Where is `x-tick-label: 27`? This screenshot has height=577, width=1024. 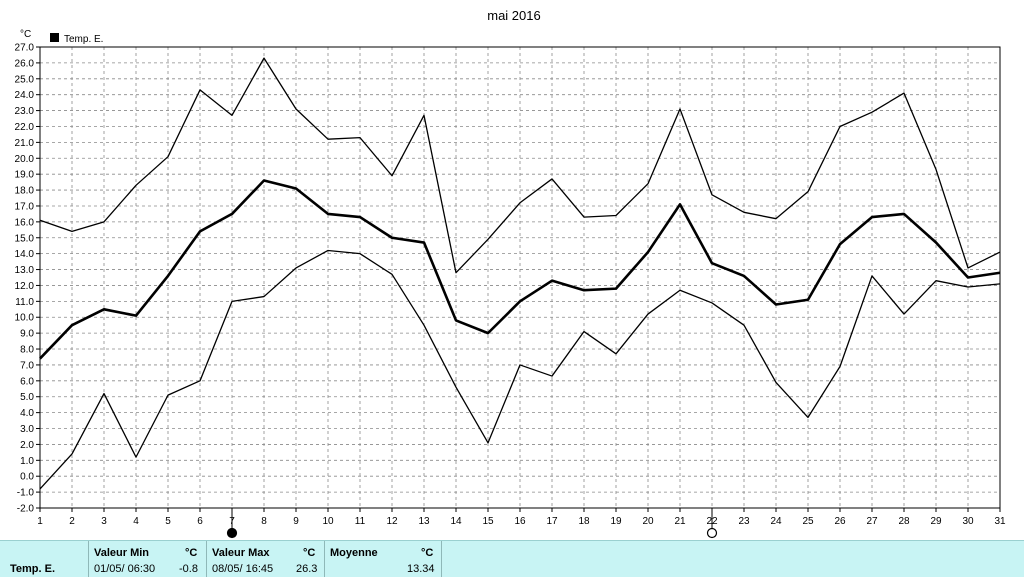 x-tick-label: 27 is located at coordinates (872, 521).